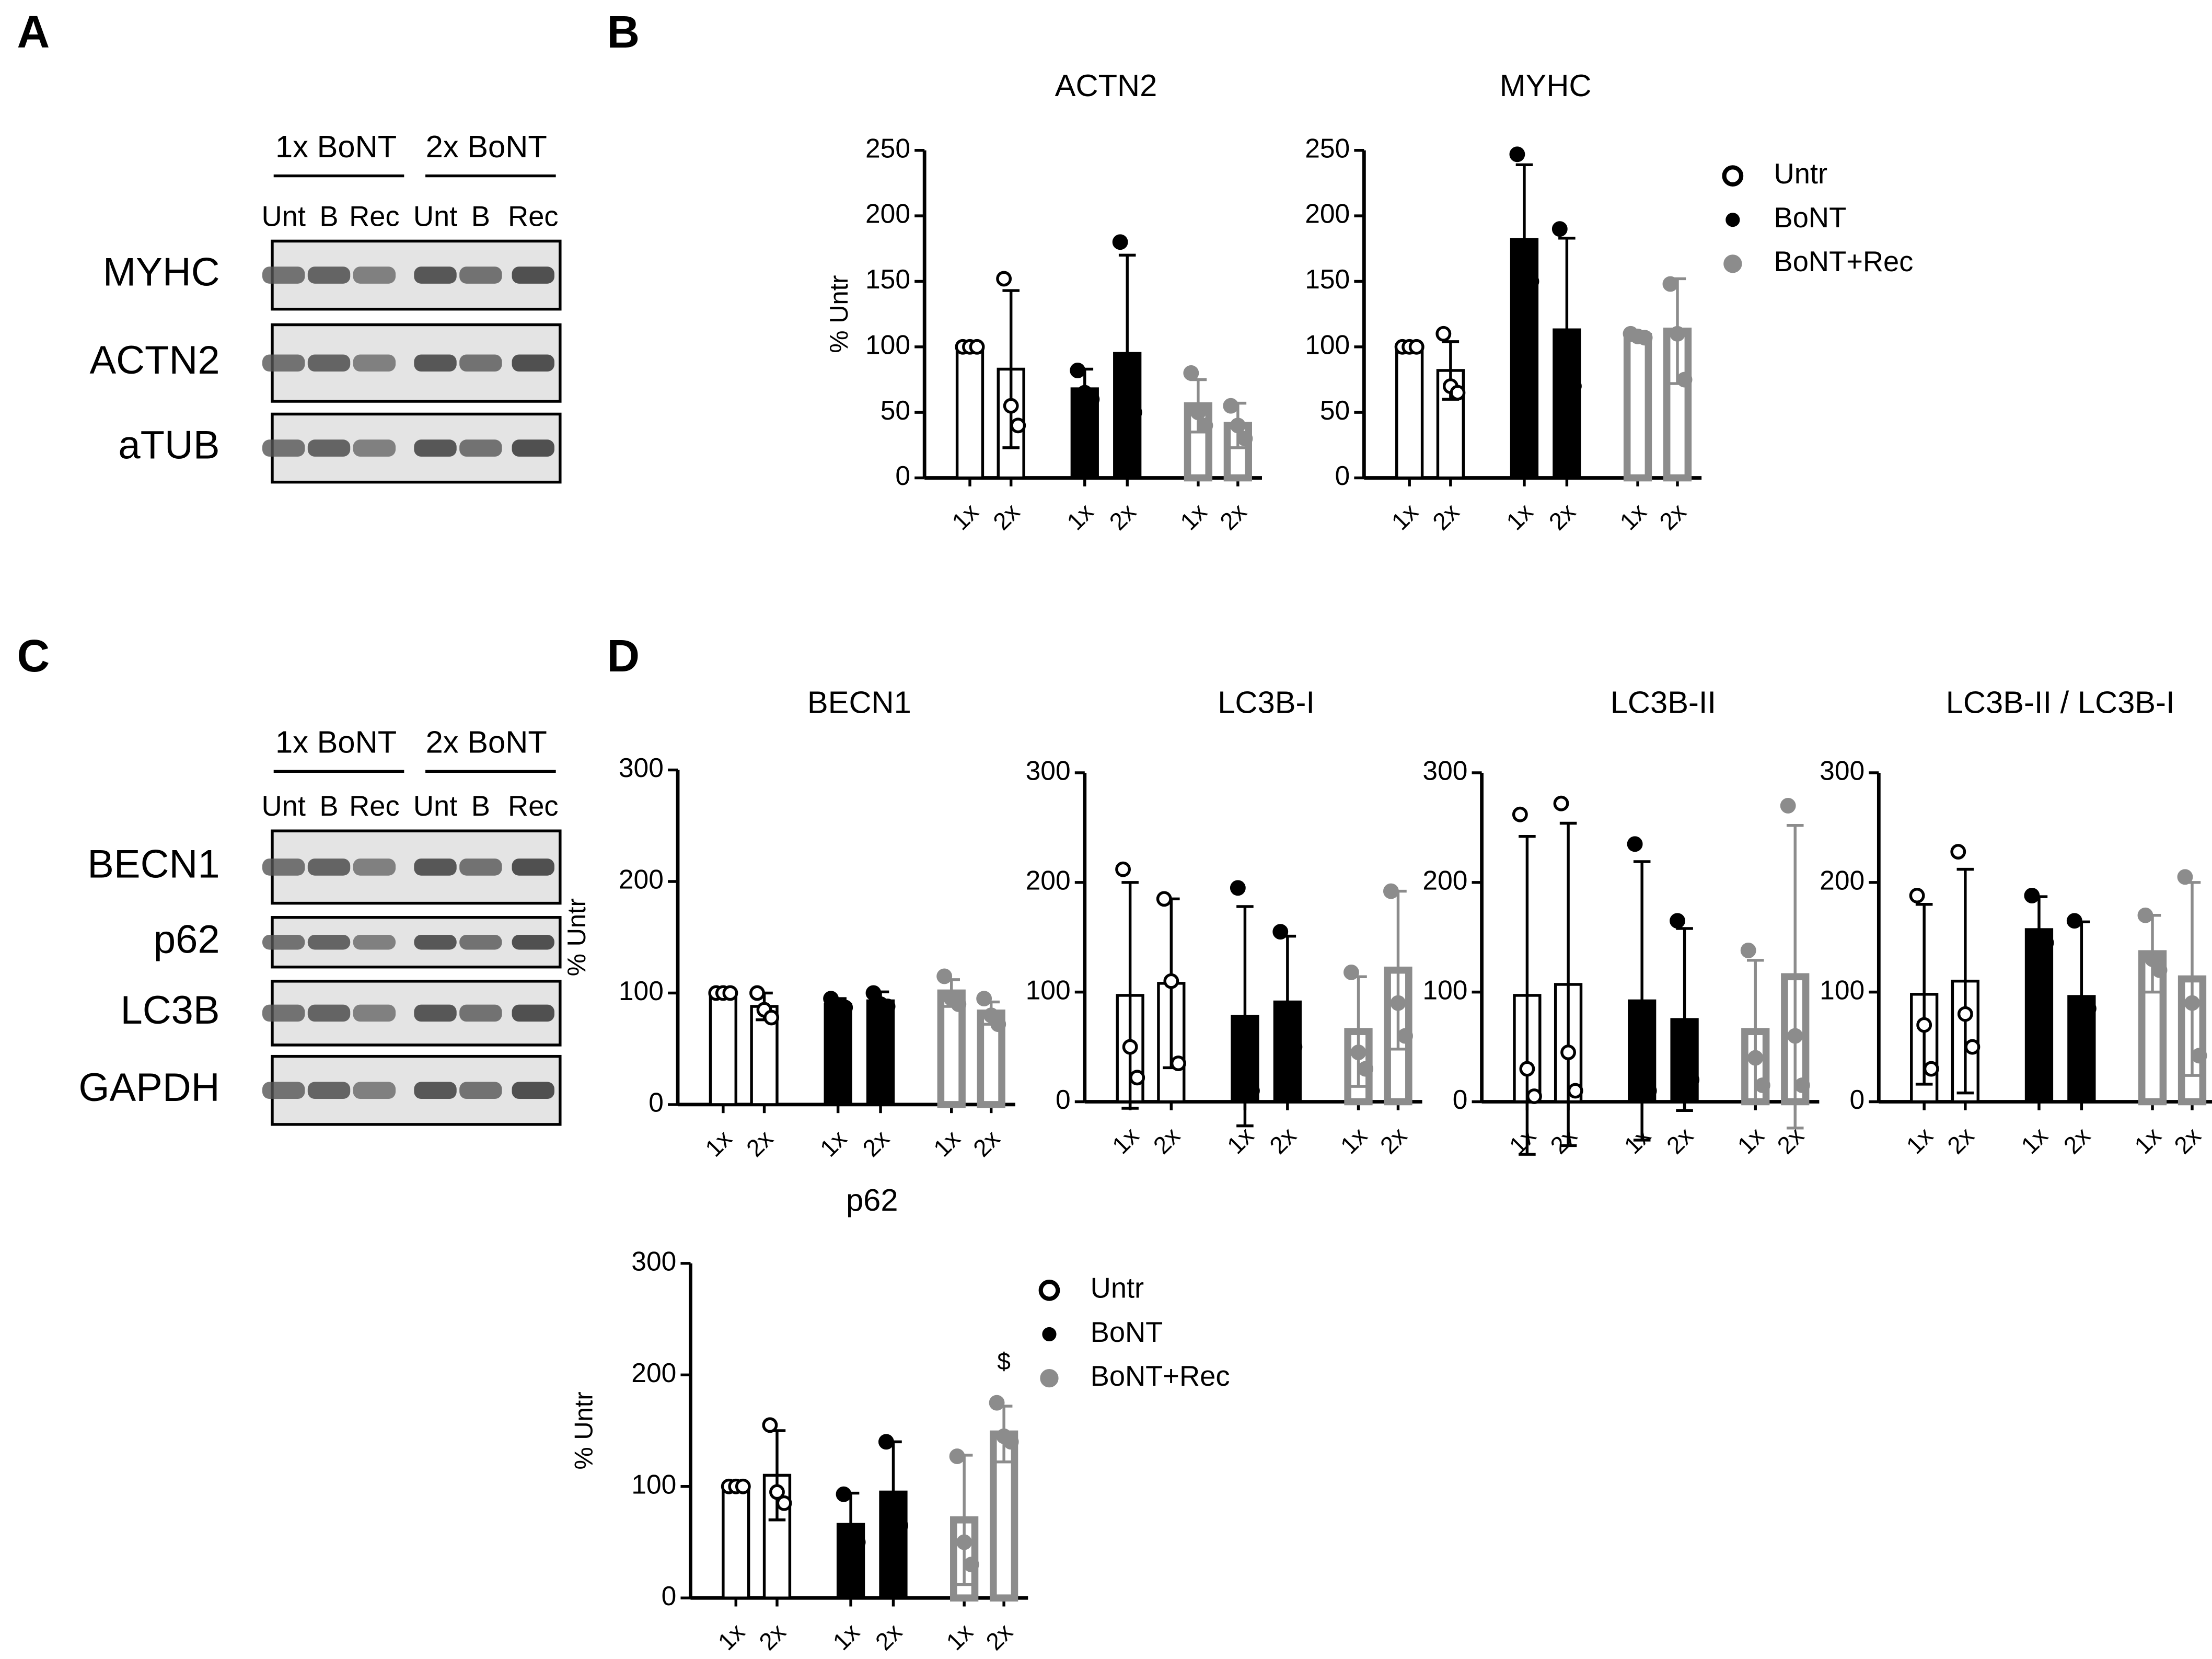 The height and width of the screenshot is (1659, 2212). Describe the element at coordinates (1664, 702) in the screenshot. I see `chart-title: LC3B-II` at that location.